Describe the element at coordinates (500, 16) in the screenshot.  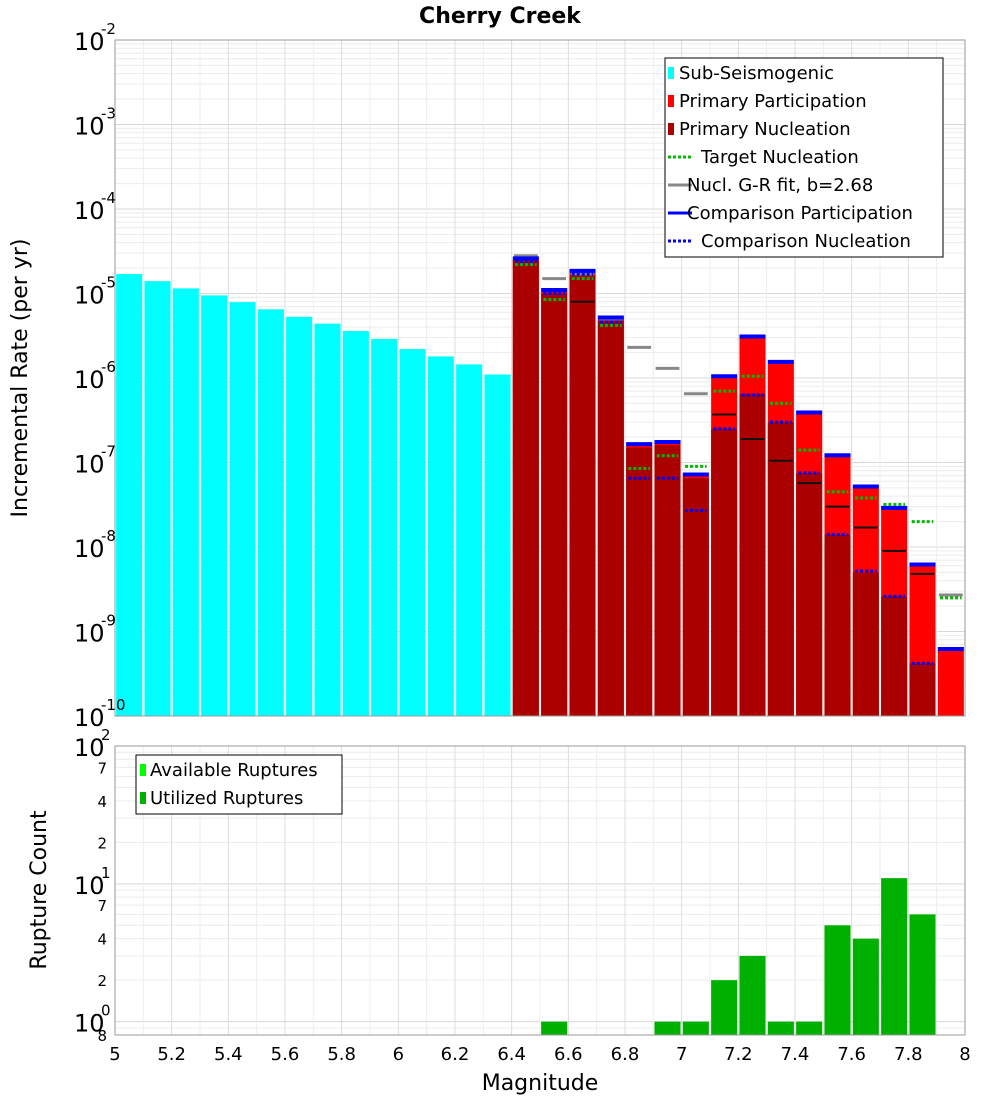
I see `chart-title: Cherry Creek` at that location.